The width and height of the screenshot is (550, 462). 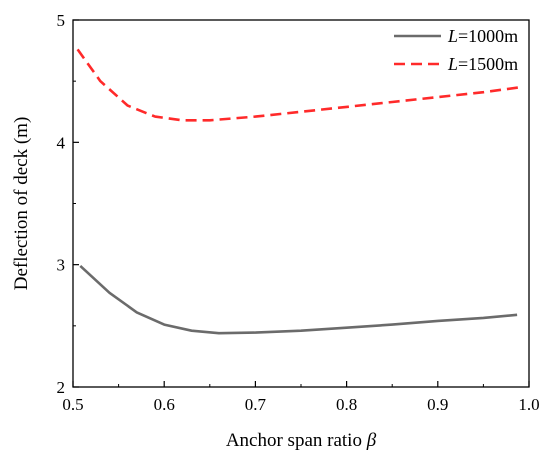 I want to click on y-axis-title: Deflection of deck (m), so click(x=21, y=204).